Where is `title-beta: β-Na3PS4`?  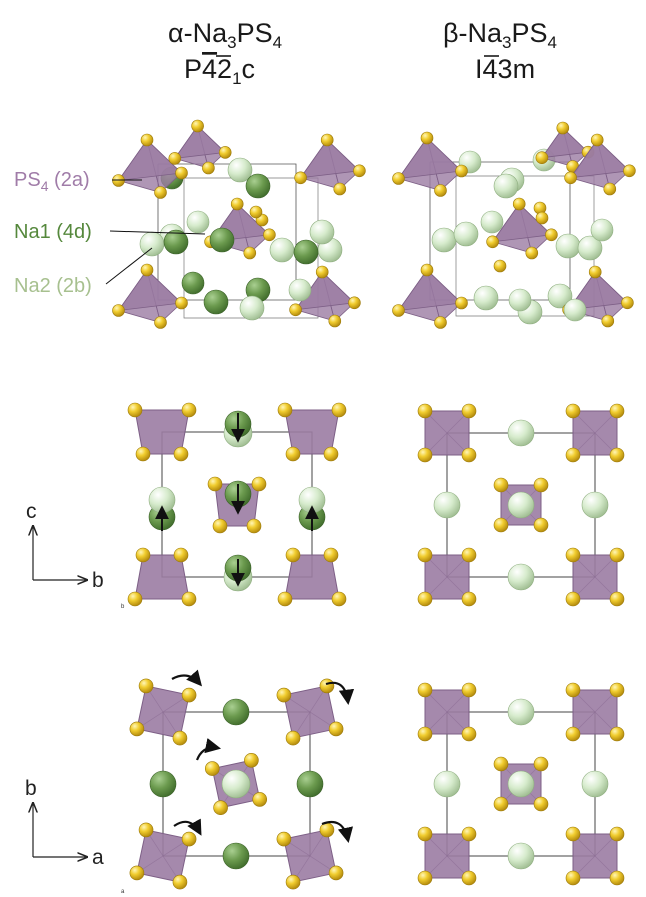
title-beta: β-Na3PS4 is located at coordinates (500, 35).